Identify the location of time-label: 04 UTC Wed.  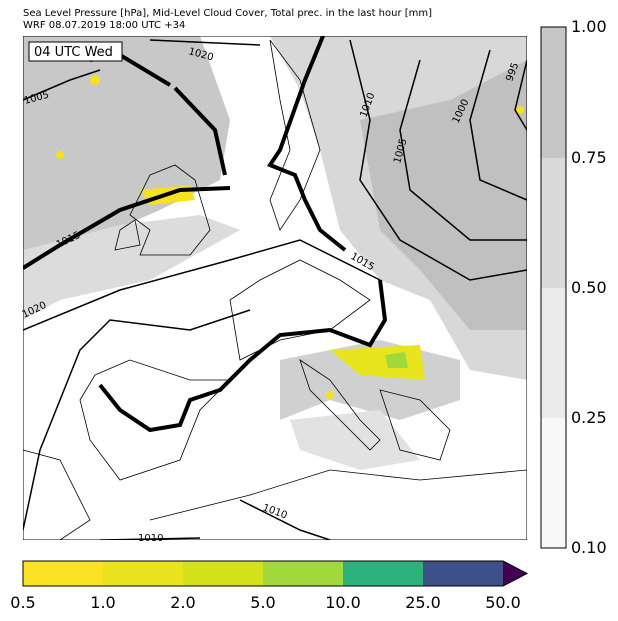
(73, 52).